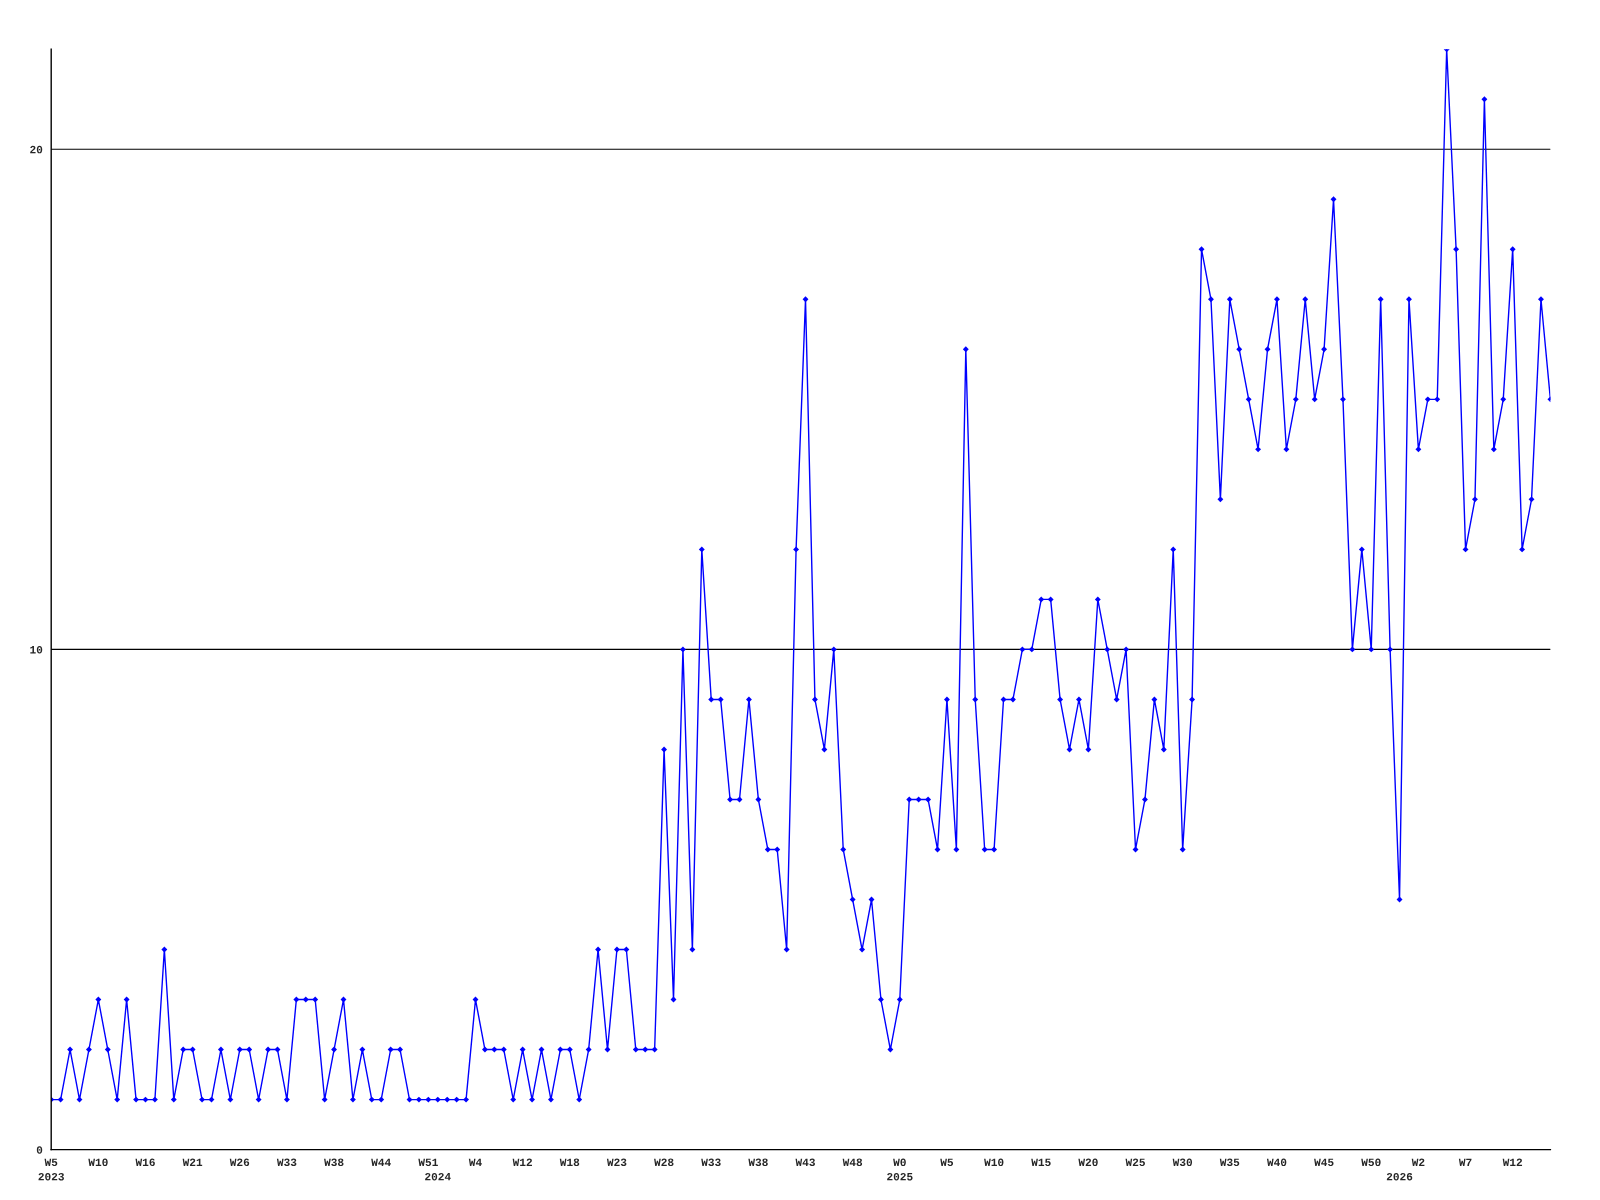 The image size is (1600, 1200). What do you see at coordinates (475, 1162) in the screenshot?
I see `x-tick-label: W4` at bounding box center [475, 1162].